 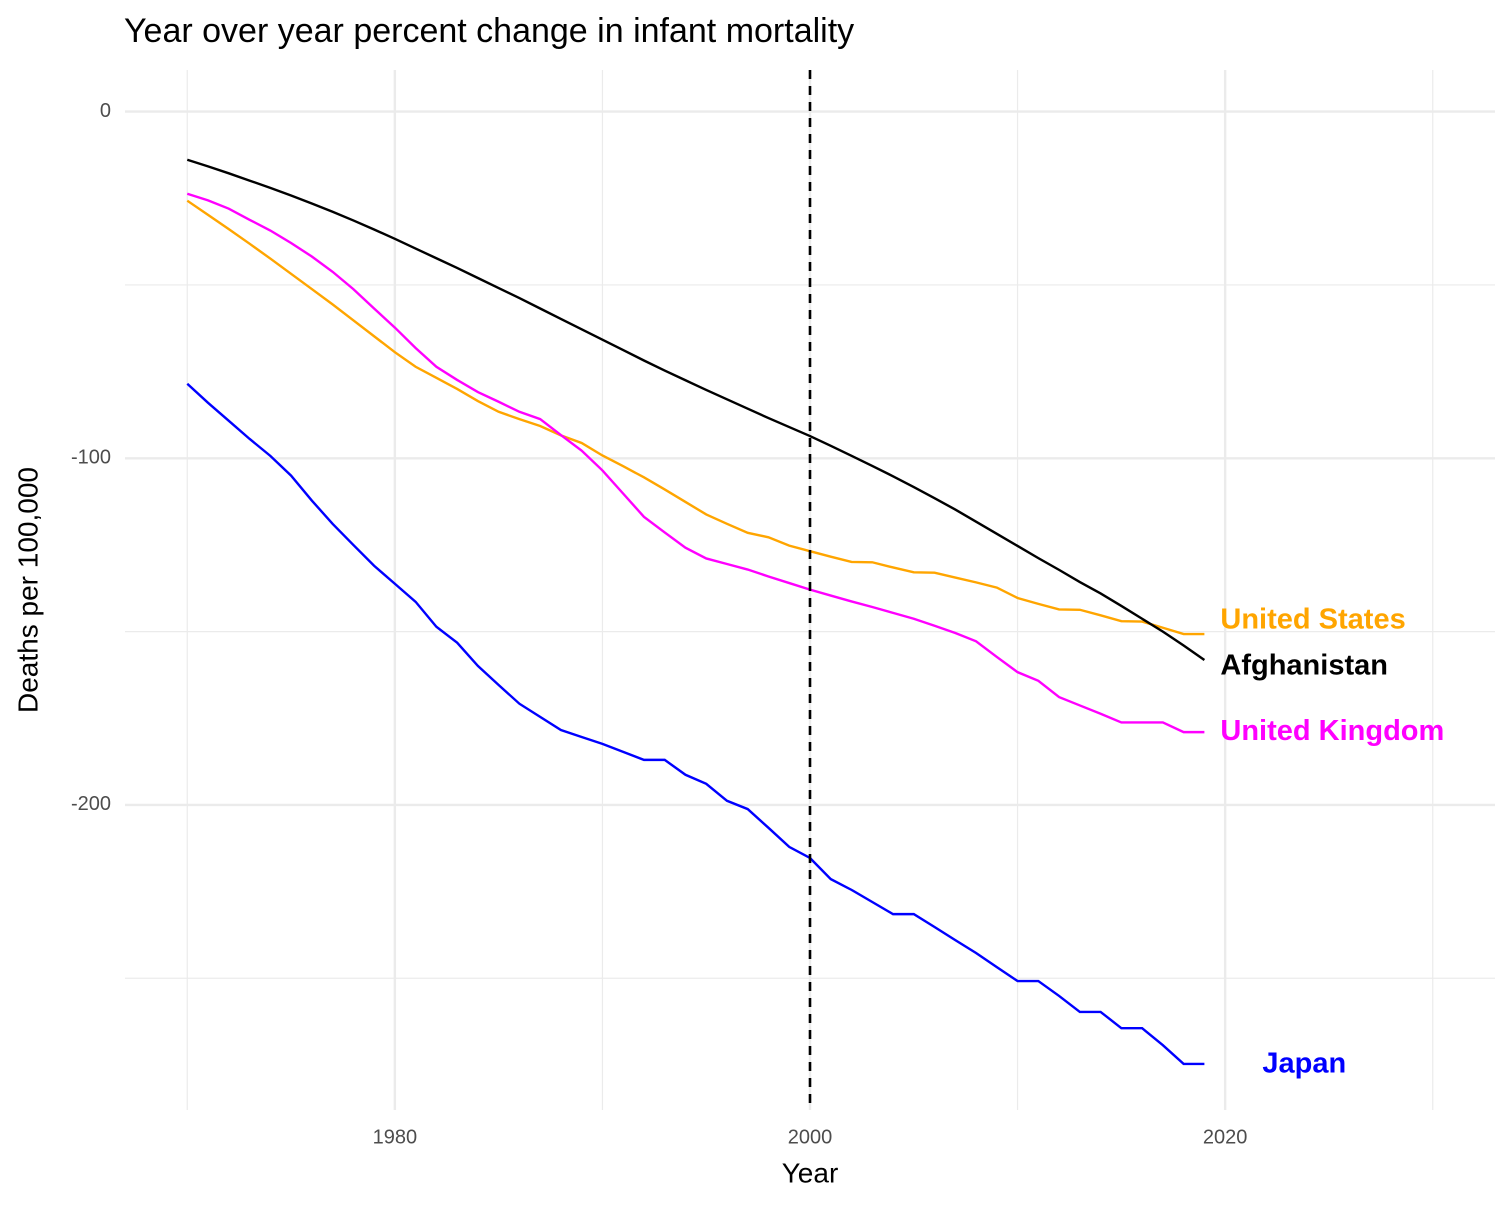 I want to click on y-tick-label: -100, so click(x=91, y=458).